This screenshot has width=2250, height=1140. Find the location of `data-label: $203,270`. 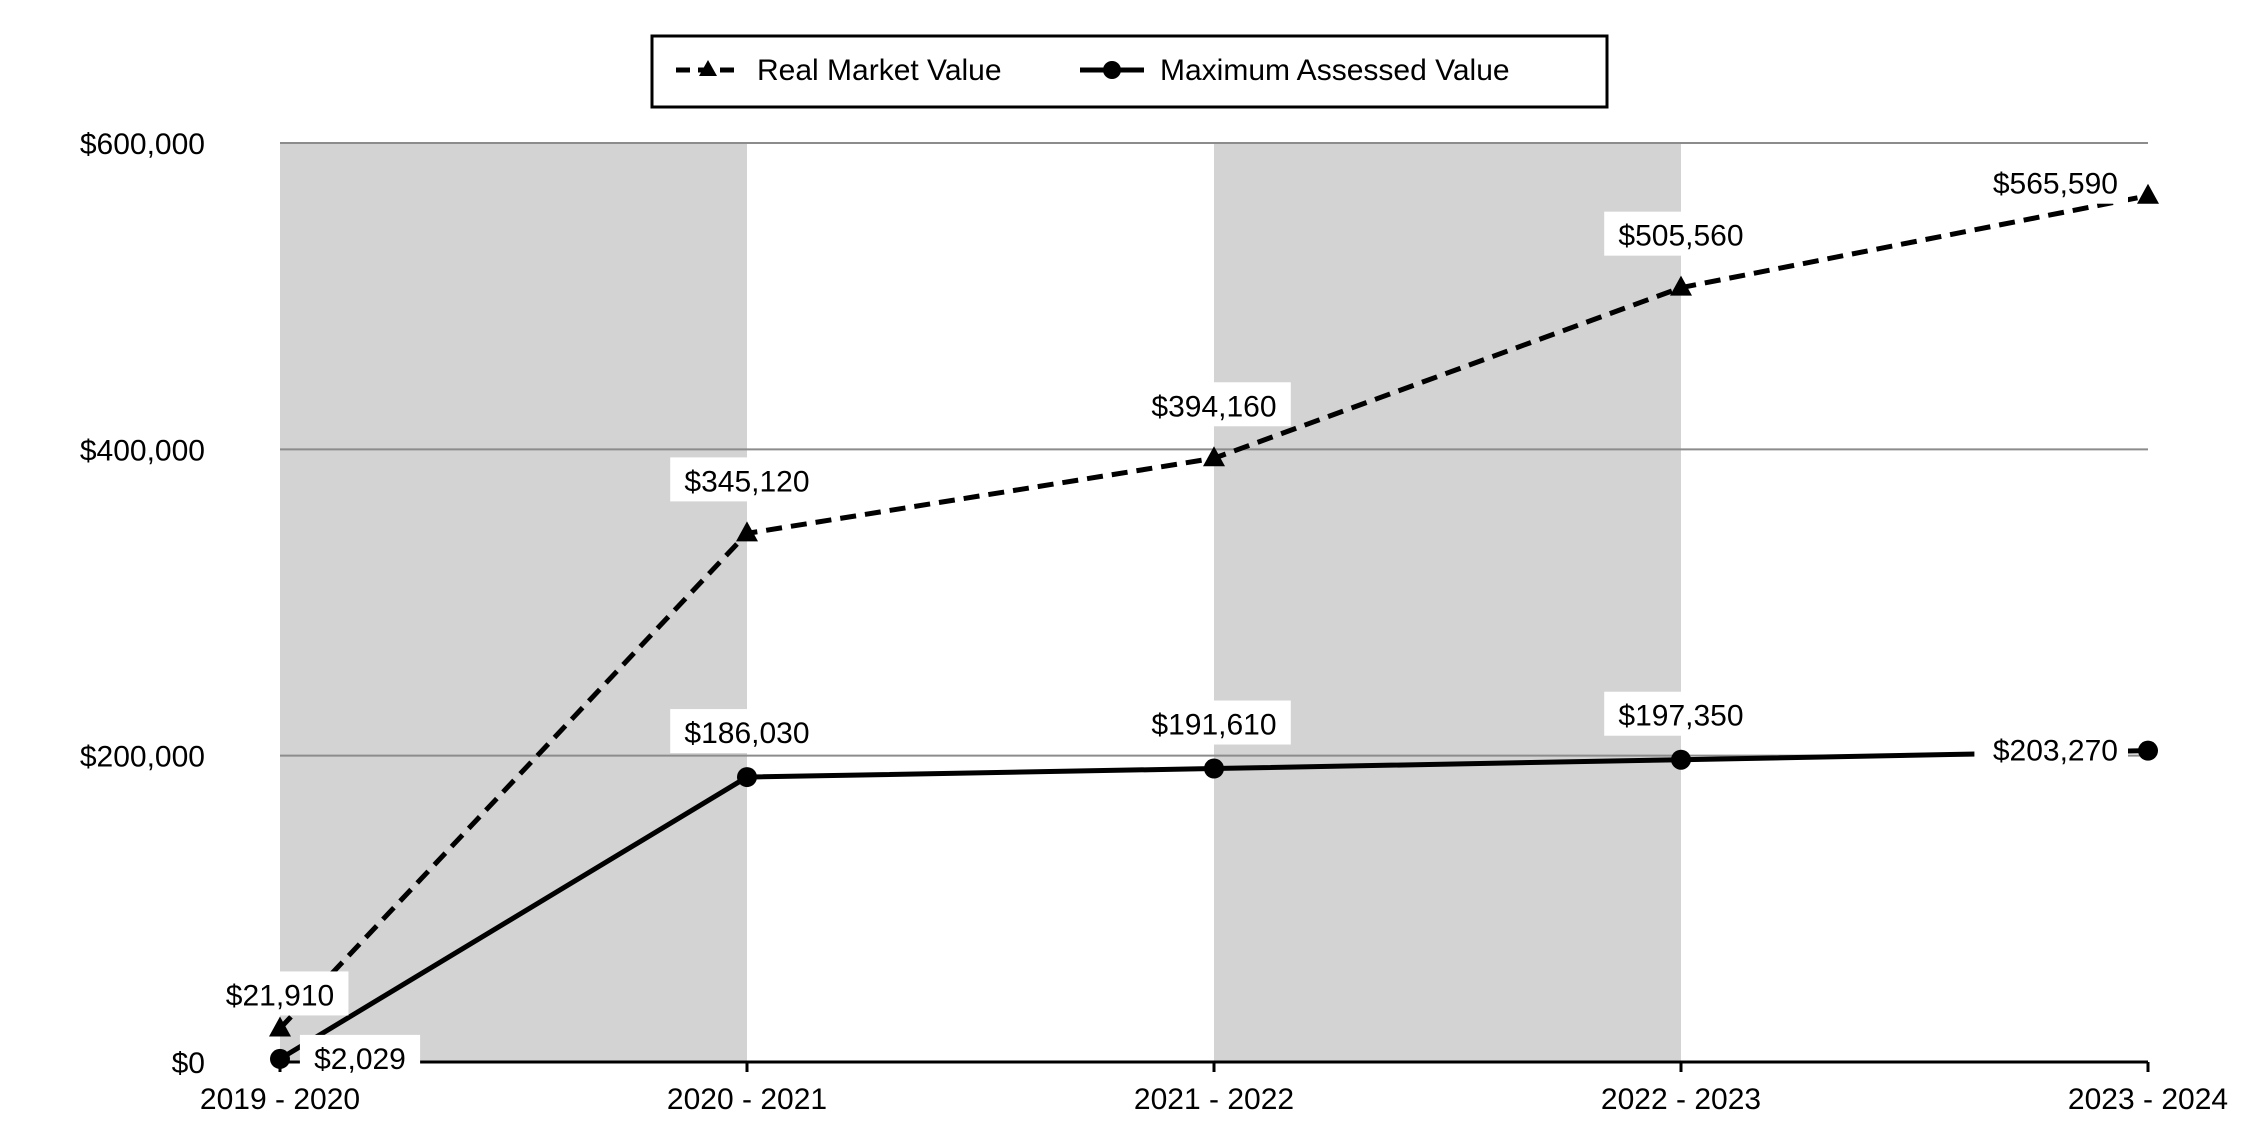

data-label: $203,270 is located at coordinates (2055, 751).